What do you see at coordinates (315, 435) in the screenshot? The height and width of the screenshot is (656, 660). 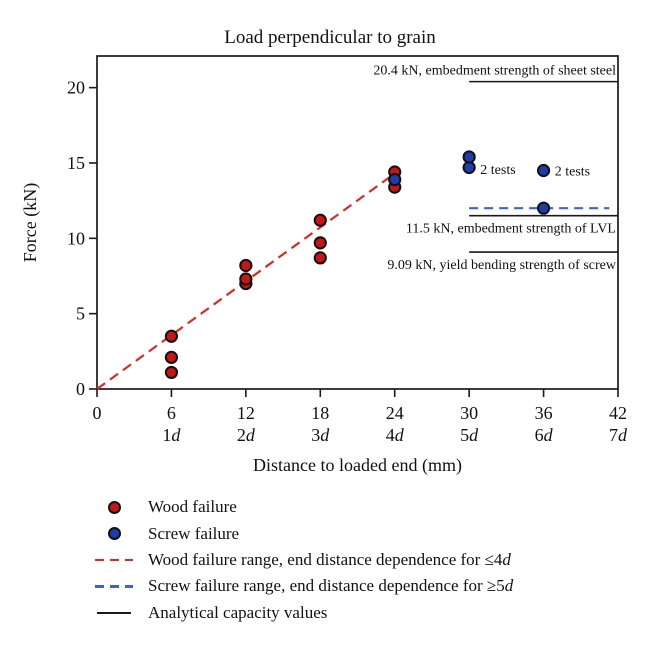 I see `x-subtick-num: 3` at bounding box center [315, 435].